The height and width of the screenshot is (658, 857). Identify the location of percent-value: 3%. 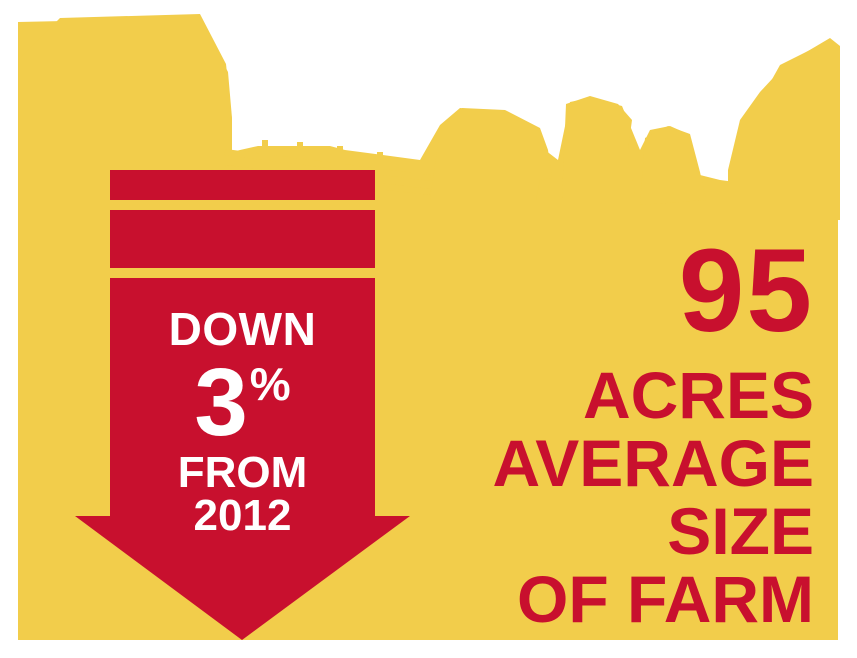
(242, 403).